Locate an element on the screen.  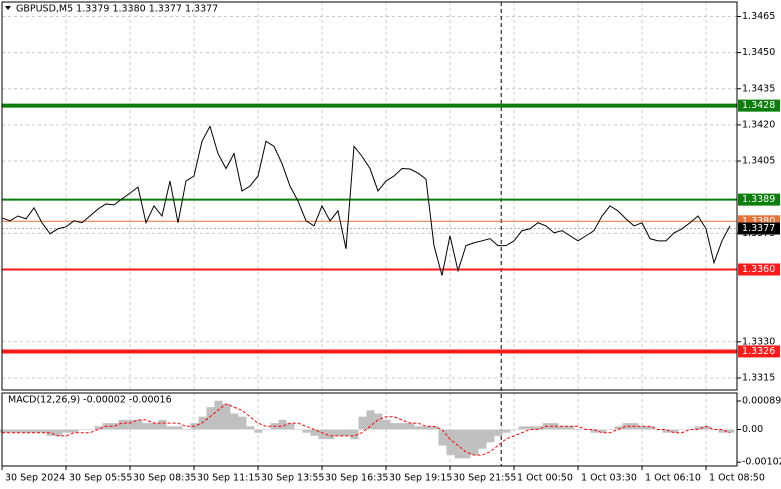
last-price-box is located at coordinates (759, 228).